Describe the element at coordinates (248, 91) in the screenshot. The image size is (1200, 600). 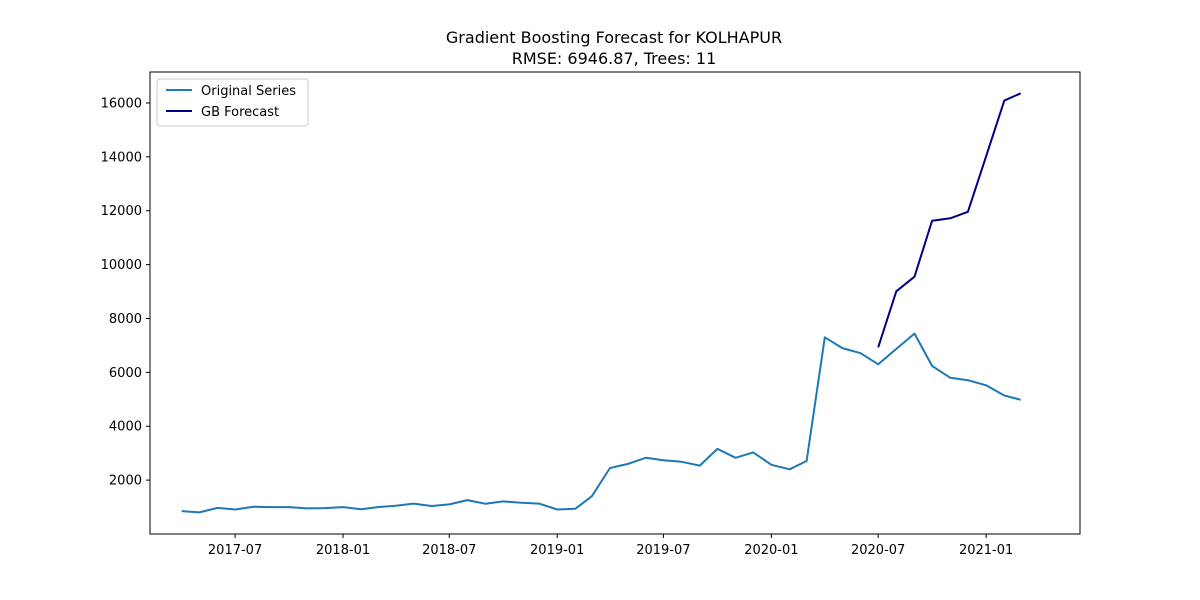
I see `legend-label-original-series: Original Series` at that location.